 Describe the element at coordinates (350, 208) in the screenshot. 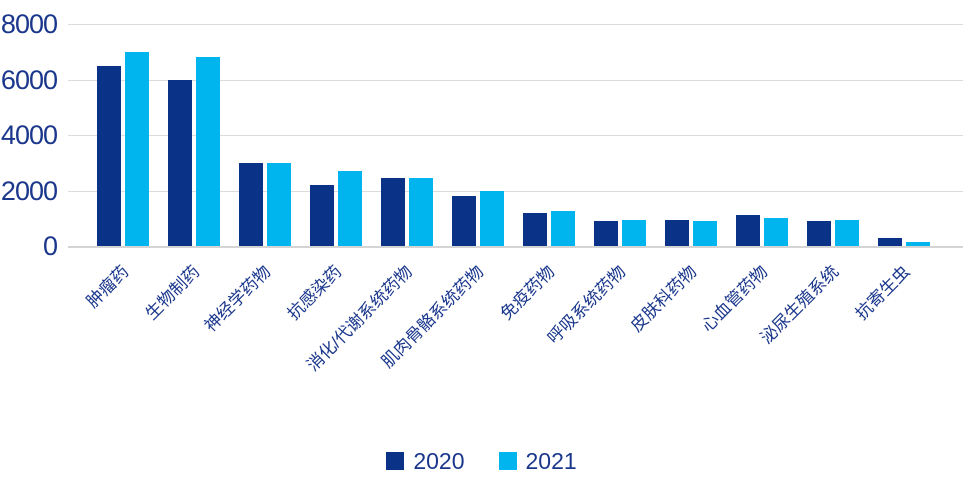

I see `bar-2021-抗感染药` at that location.